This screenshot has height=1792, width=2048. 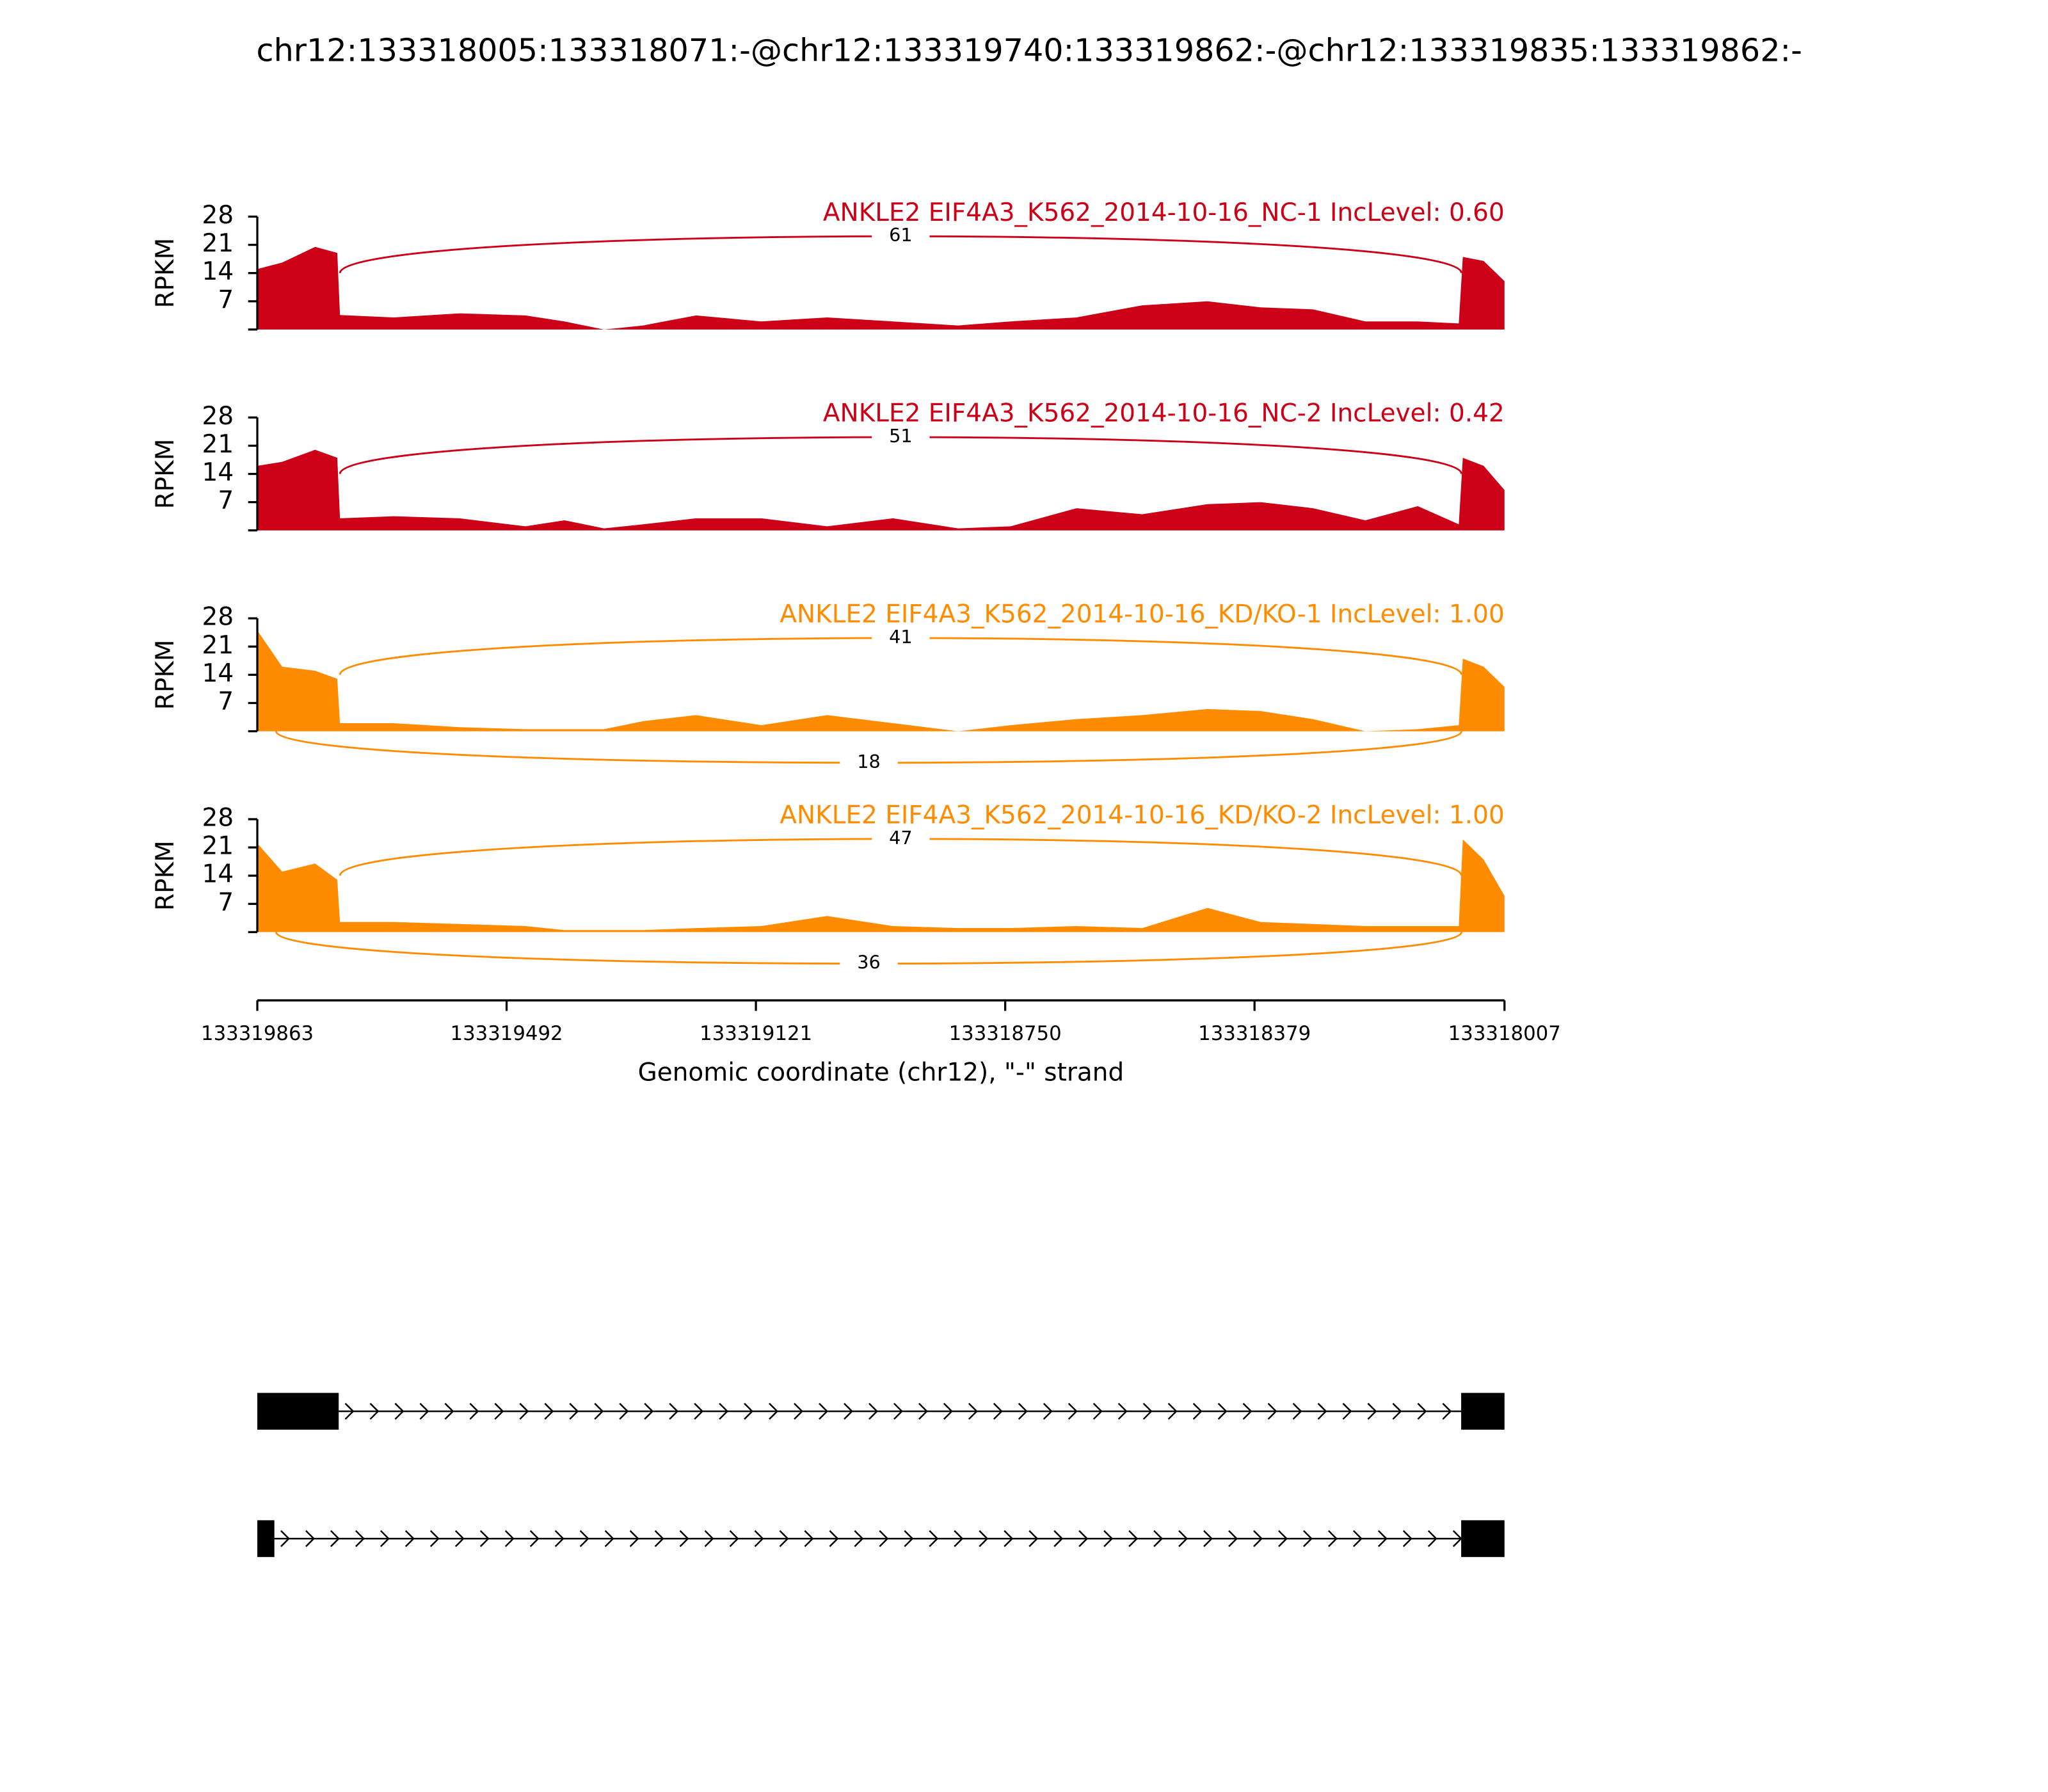 I want to click on junction-label: 47, so click(x=901, y=838).